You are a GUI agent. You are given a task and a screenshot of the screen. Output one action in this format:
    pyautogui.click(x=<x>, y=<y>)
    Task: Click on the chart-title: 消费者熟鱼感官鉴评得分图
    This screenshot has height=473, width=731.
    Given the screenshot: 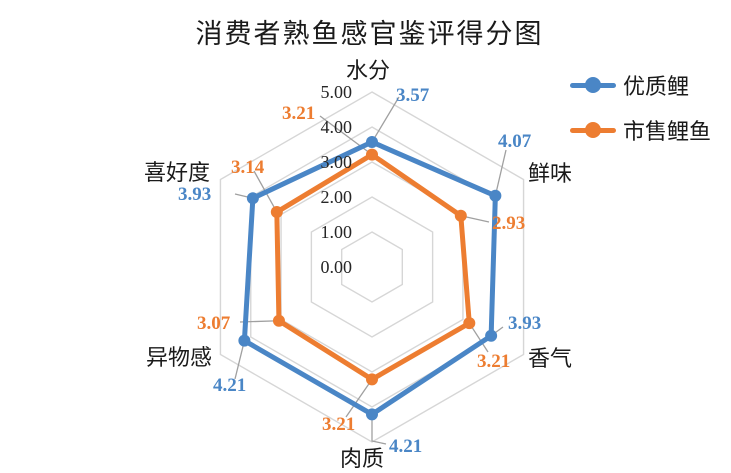 What is the action you would take?
    pyautogui.click(x=369, y=34)
    